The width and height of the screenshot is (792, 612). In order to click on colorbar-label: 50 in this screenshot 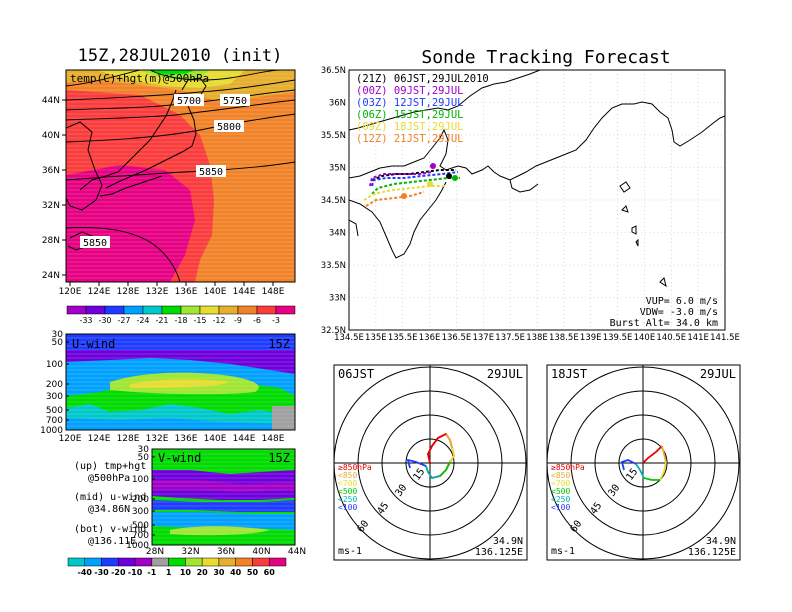, I will do `click(253, 572)`.